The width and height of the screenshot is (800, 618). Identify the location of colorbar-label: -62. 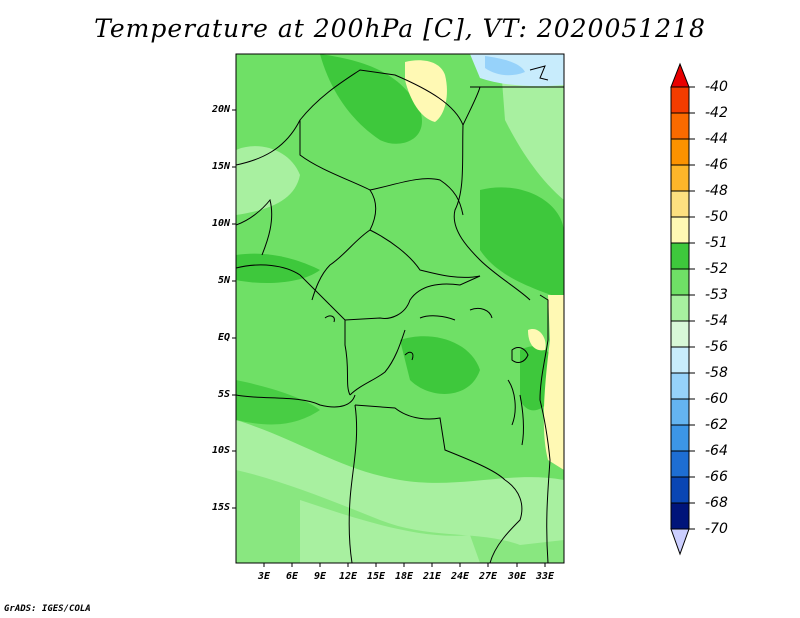
(716, 425).